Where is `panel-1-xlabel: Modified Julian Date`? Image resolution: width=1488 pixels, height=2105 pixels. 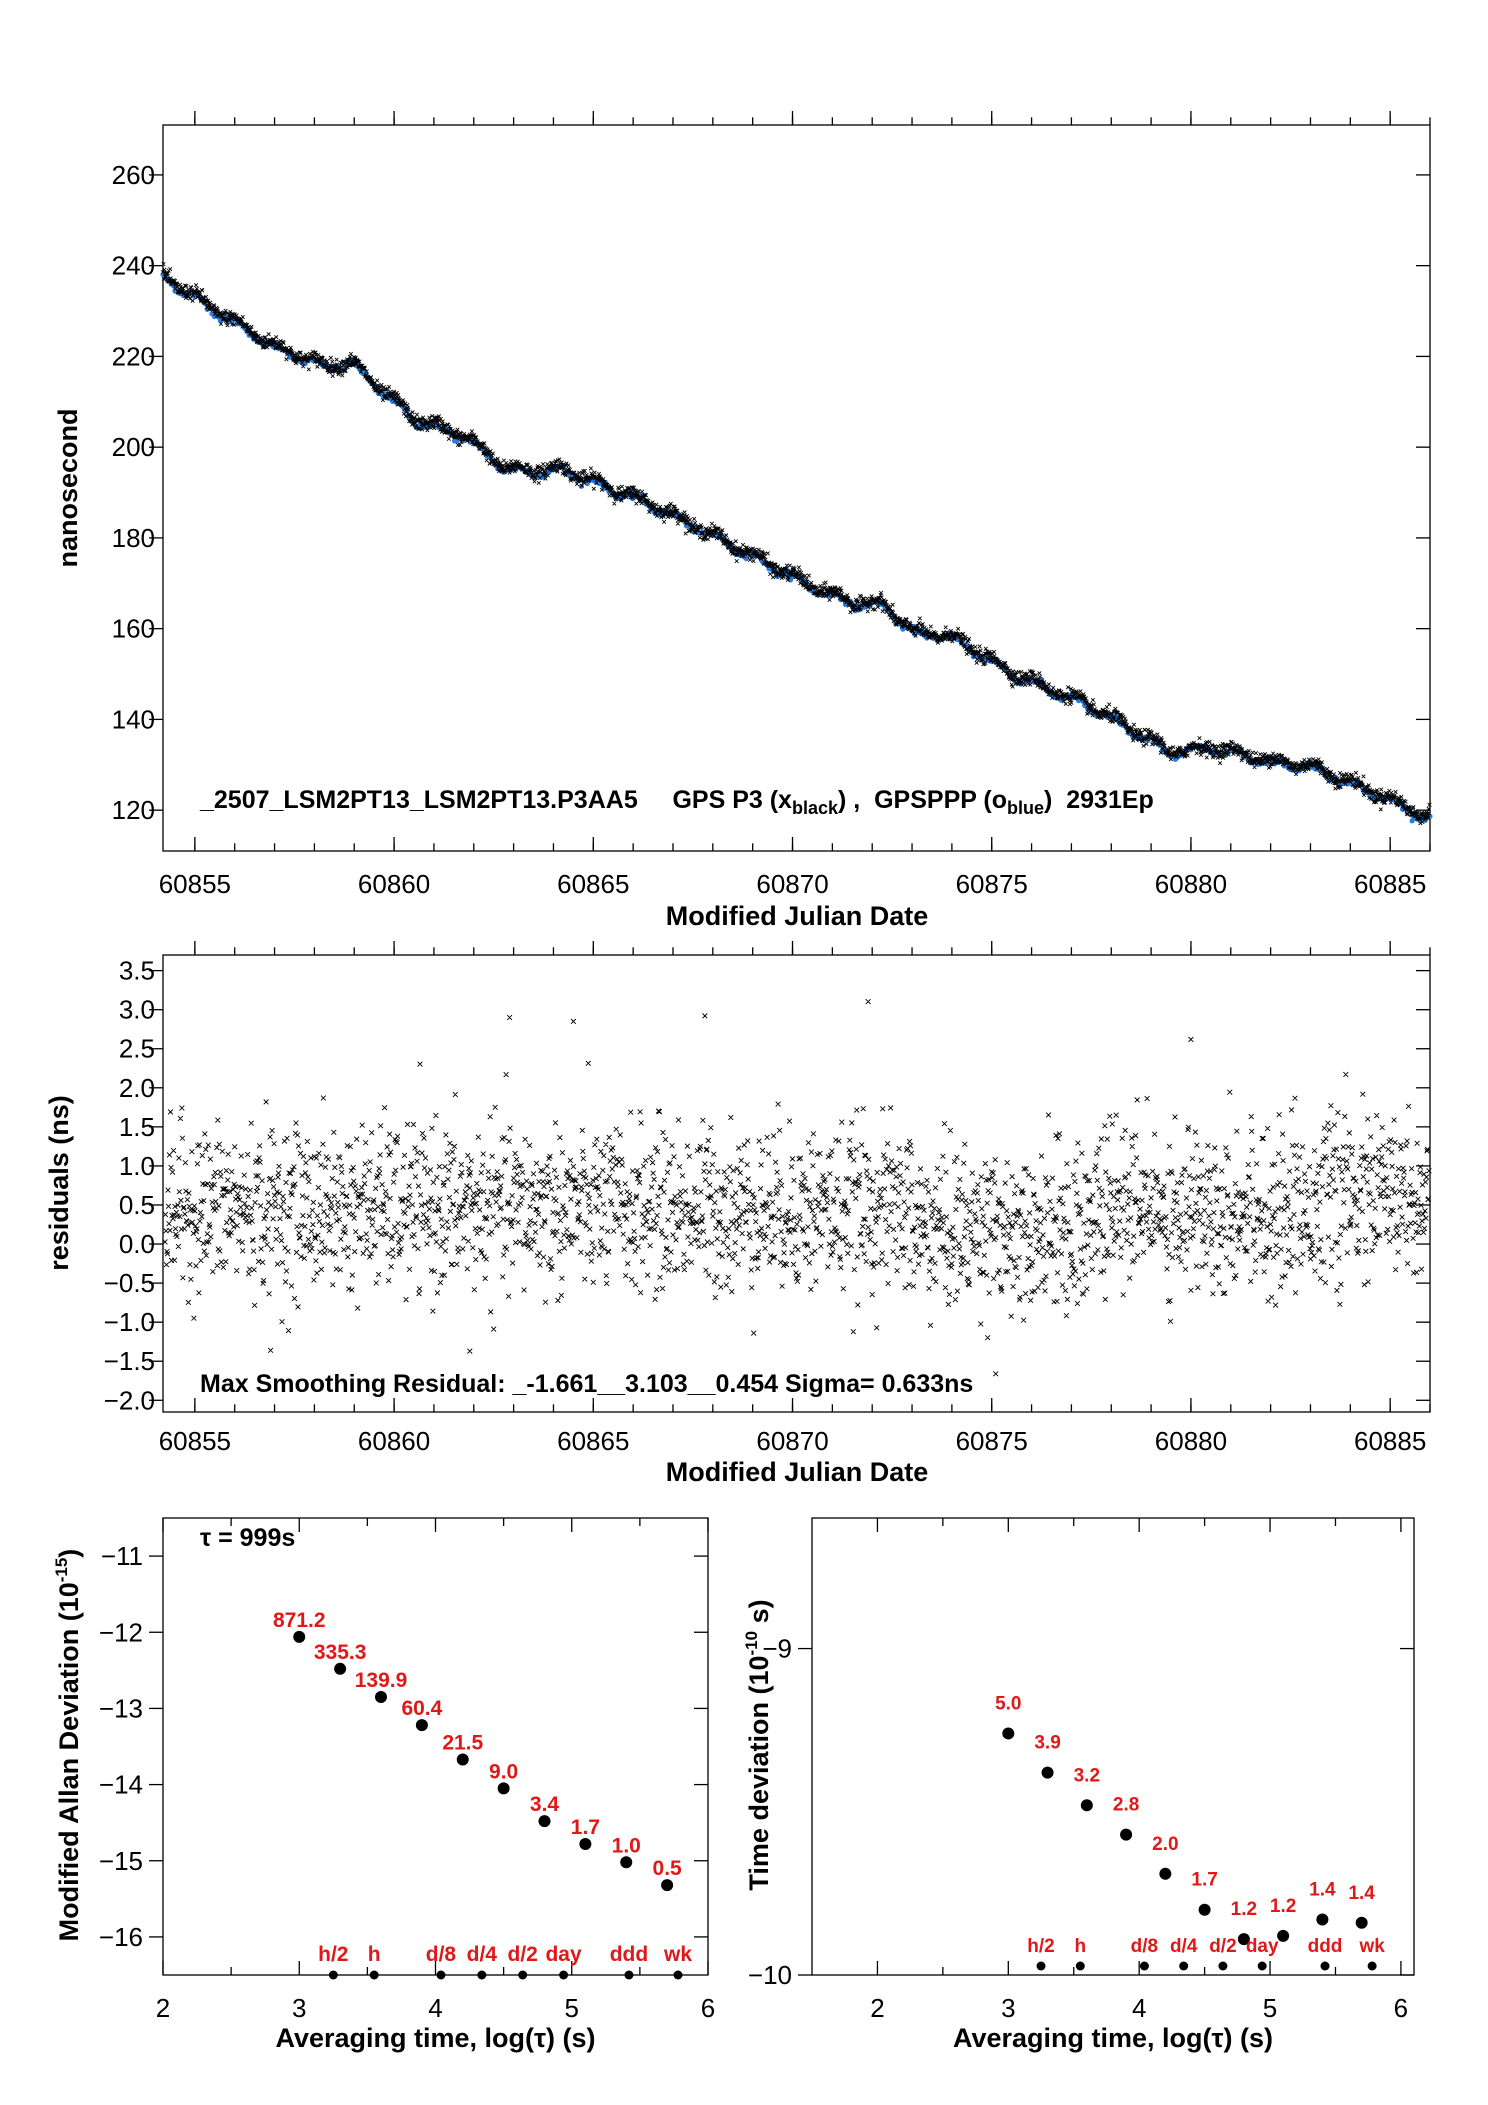
panel-1-xlabel: Modified Julian Date is located at coordinates (797, 916).